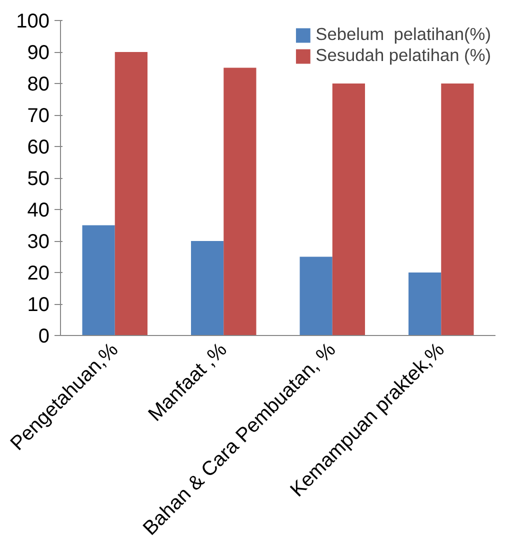  I want to click on y-tick-label: 0, so click(44, 337).